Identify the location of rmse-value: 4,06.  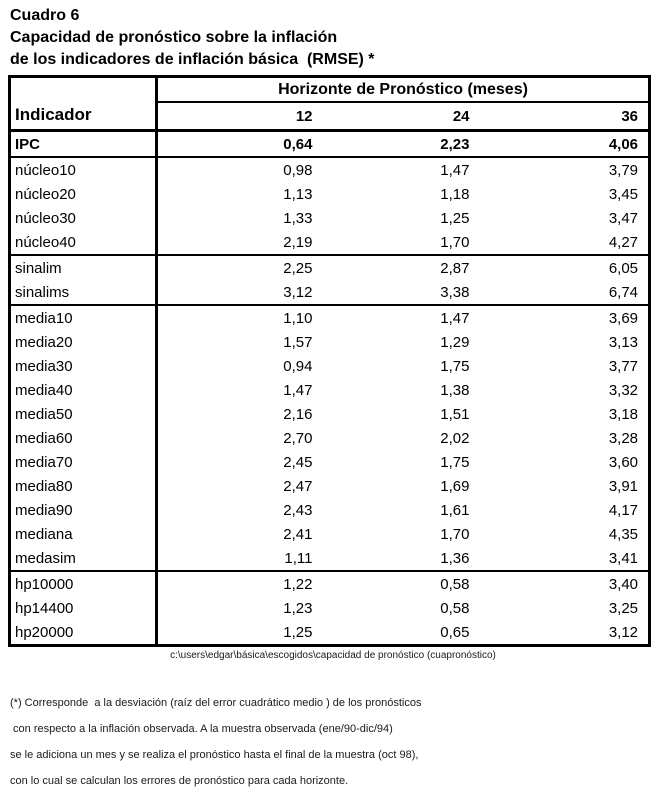
(623, 144).